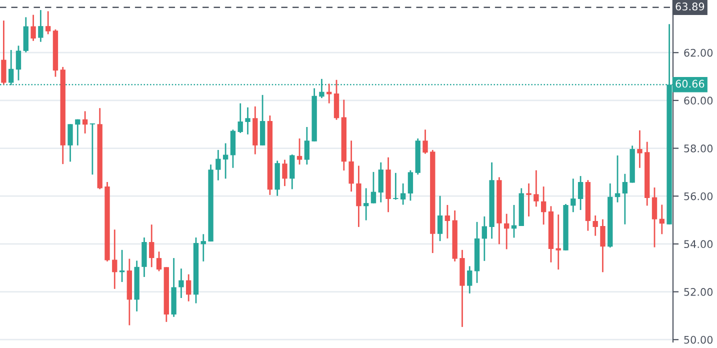  I want to click on ref-line-label: 60.66, so click(690, 84).